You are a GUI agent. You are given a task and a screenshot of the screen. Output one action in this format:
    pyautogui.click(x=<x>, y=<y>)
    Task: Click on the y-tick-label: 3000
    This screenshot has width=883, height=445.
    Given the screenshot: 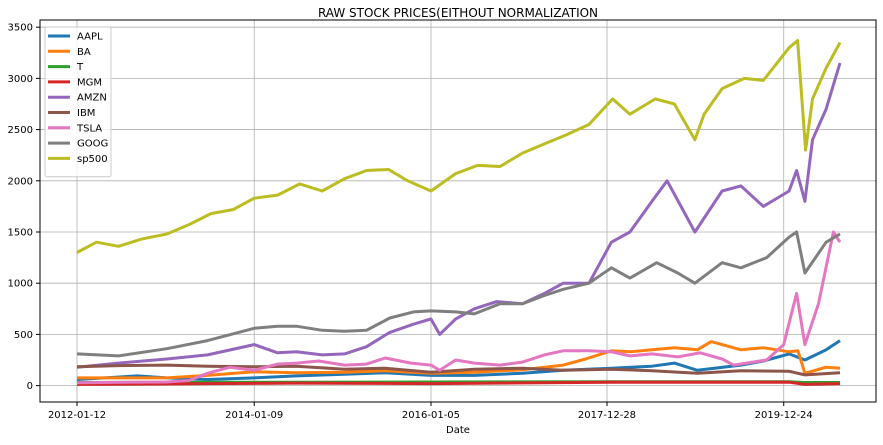 What is the action you would take?
    pyautogui.click(x=20, y=79)
    